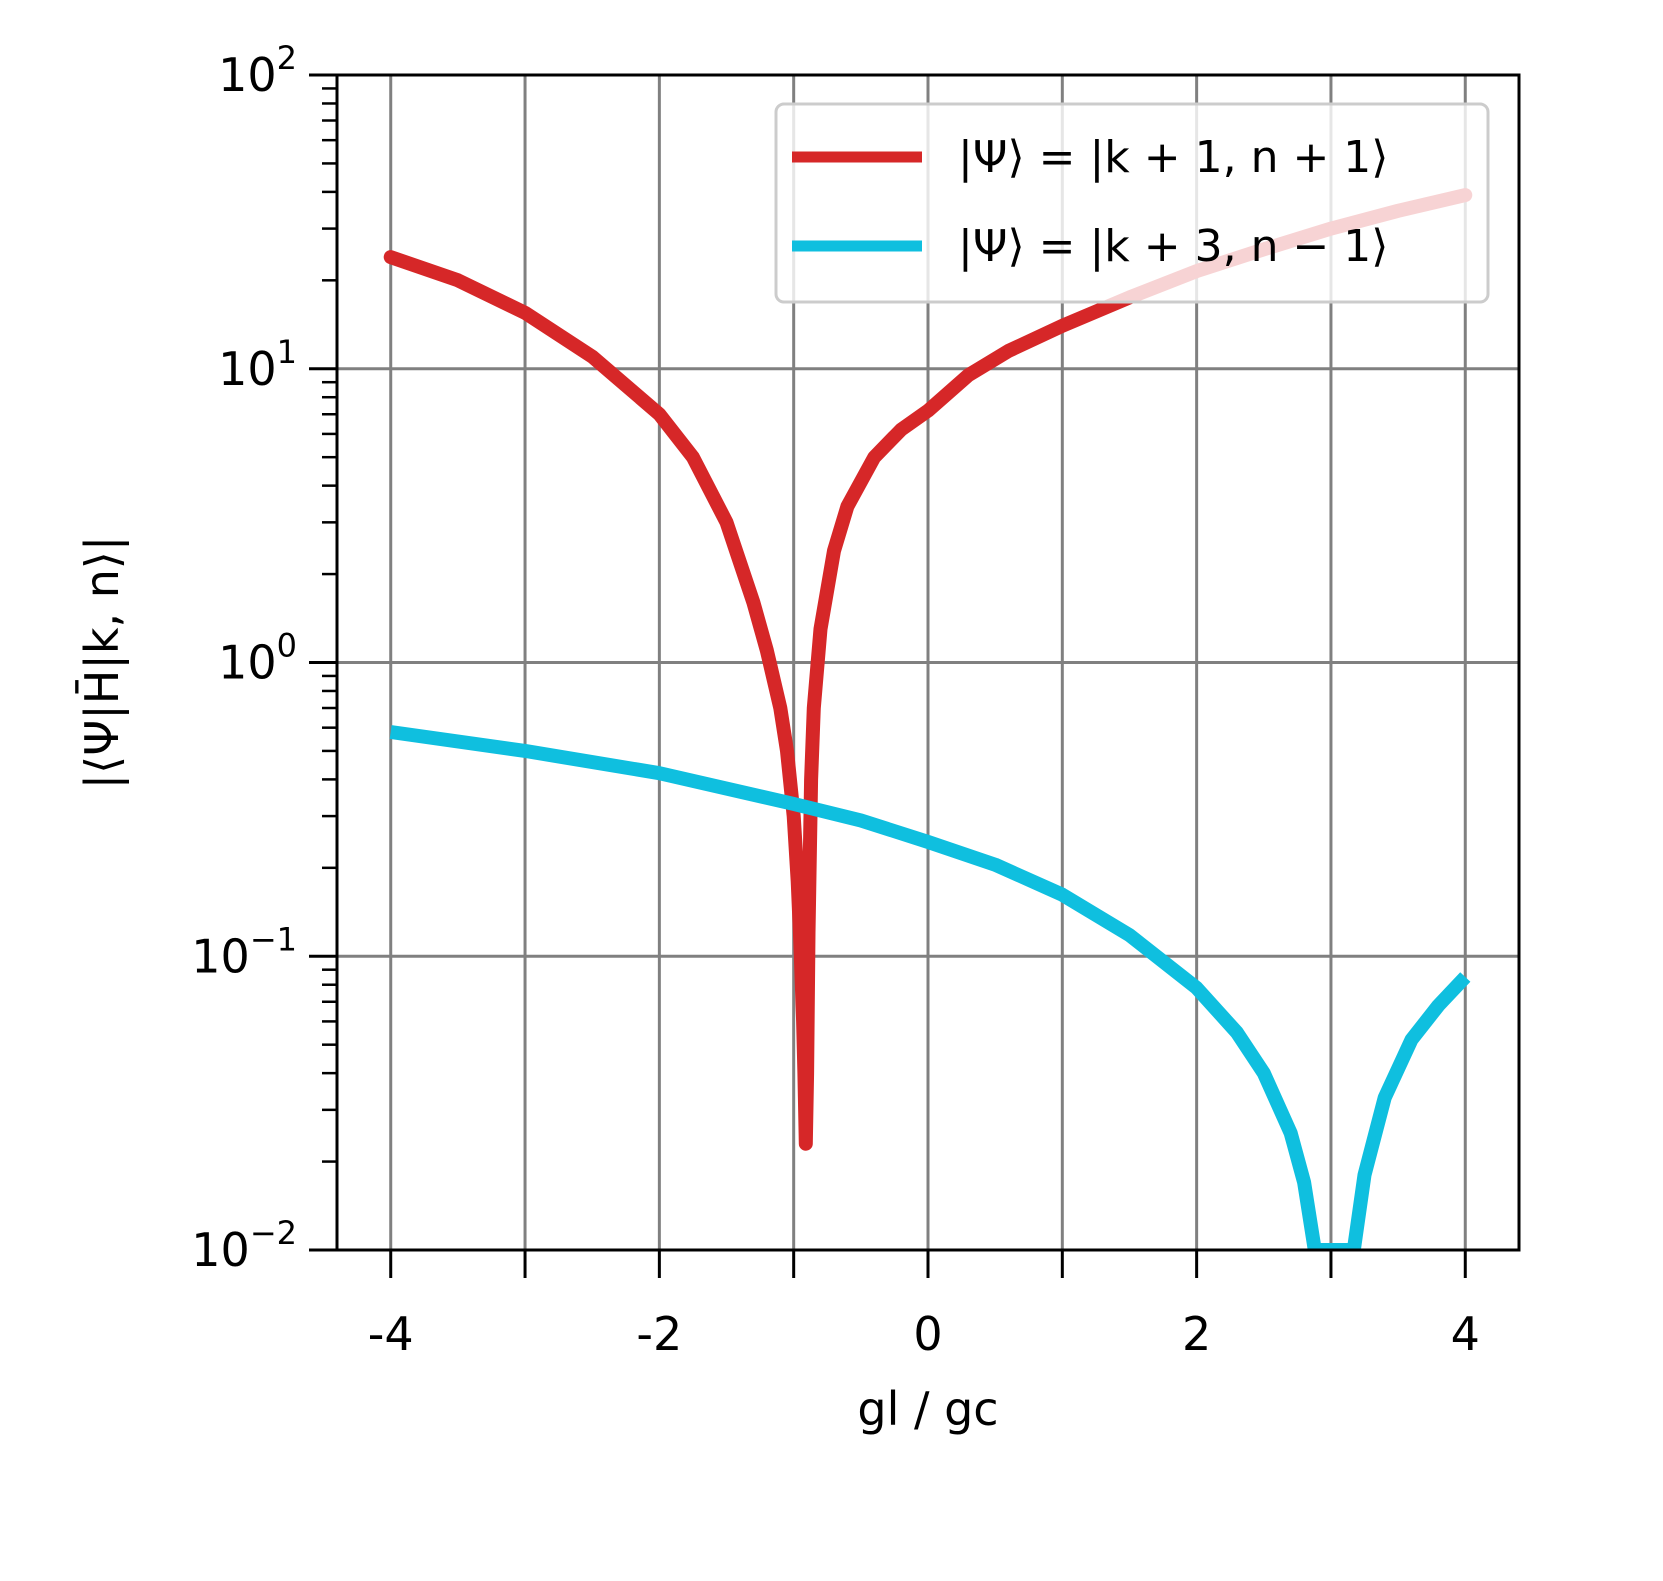  What do you see at coordinates (1173, 246) in the screenshot?
I see `legend-label-series-2: |Ψ⟩ = |k + 3, n − 1⟩` at bounding box center [1173, 246].